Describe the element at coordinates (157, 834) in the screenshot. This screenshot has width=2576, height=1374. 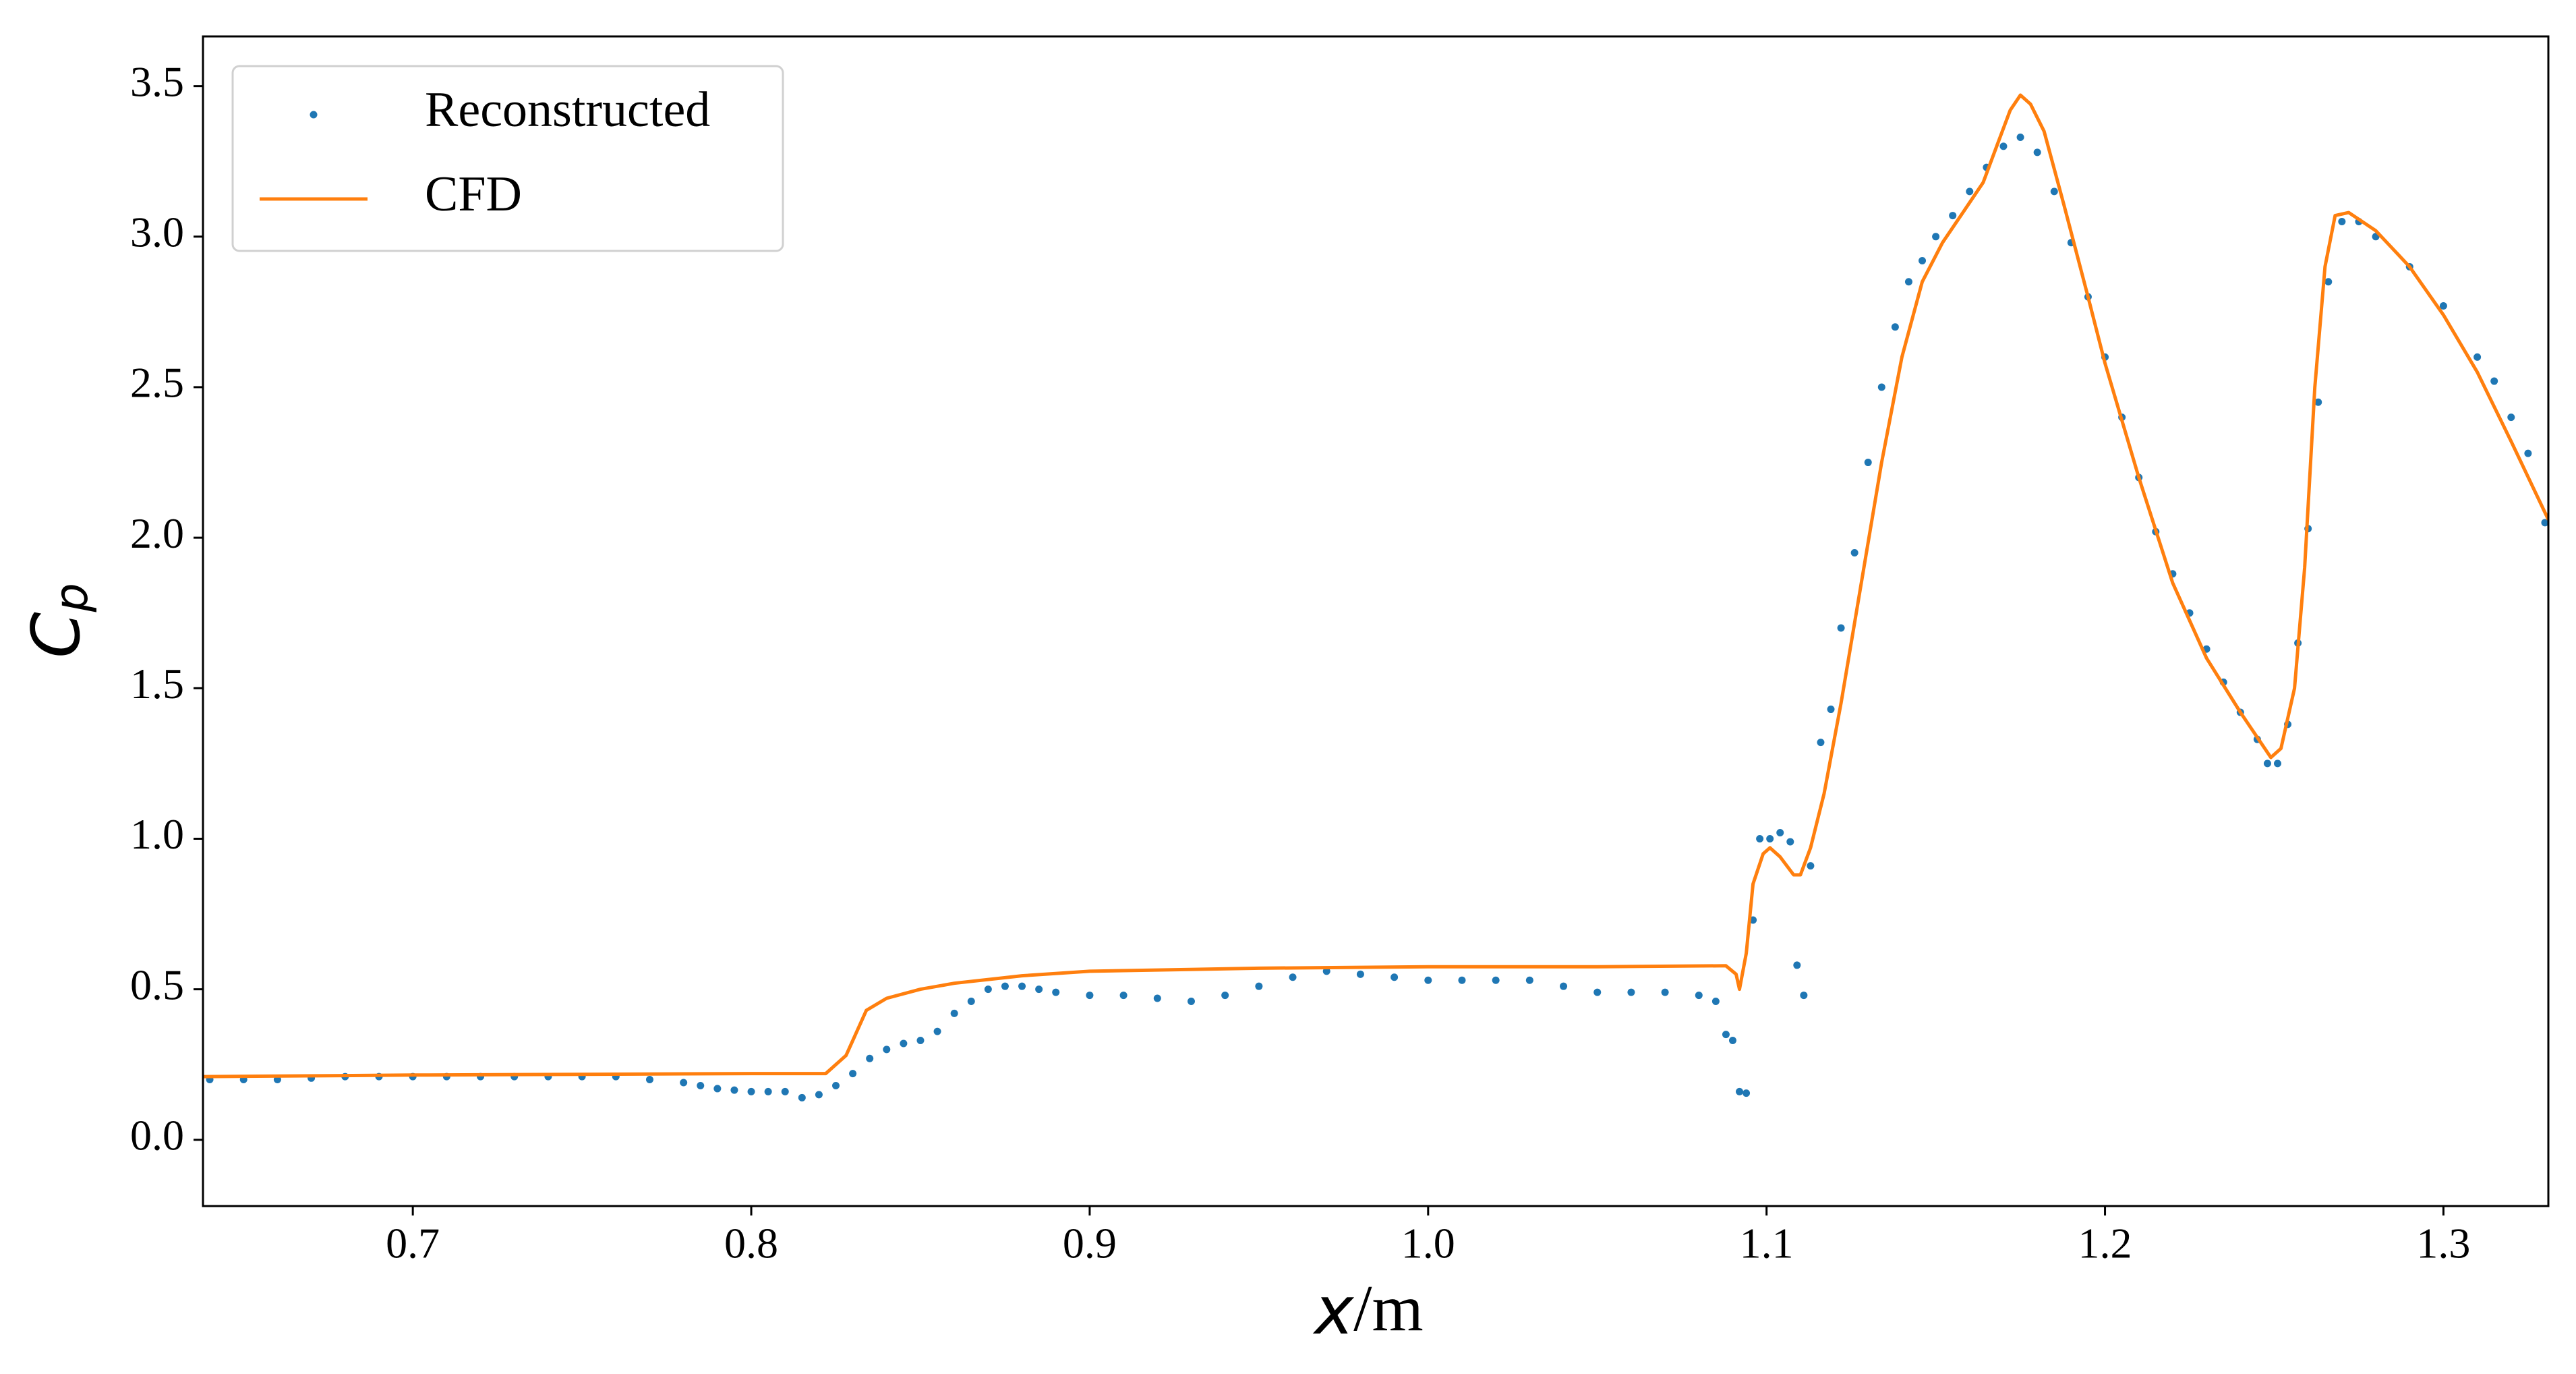
I see `y-tick-label: 1.0` at that location.